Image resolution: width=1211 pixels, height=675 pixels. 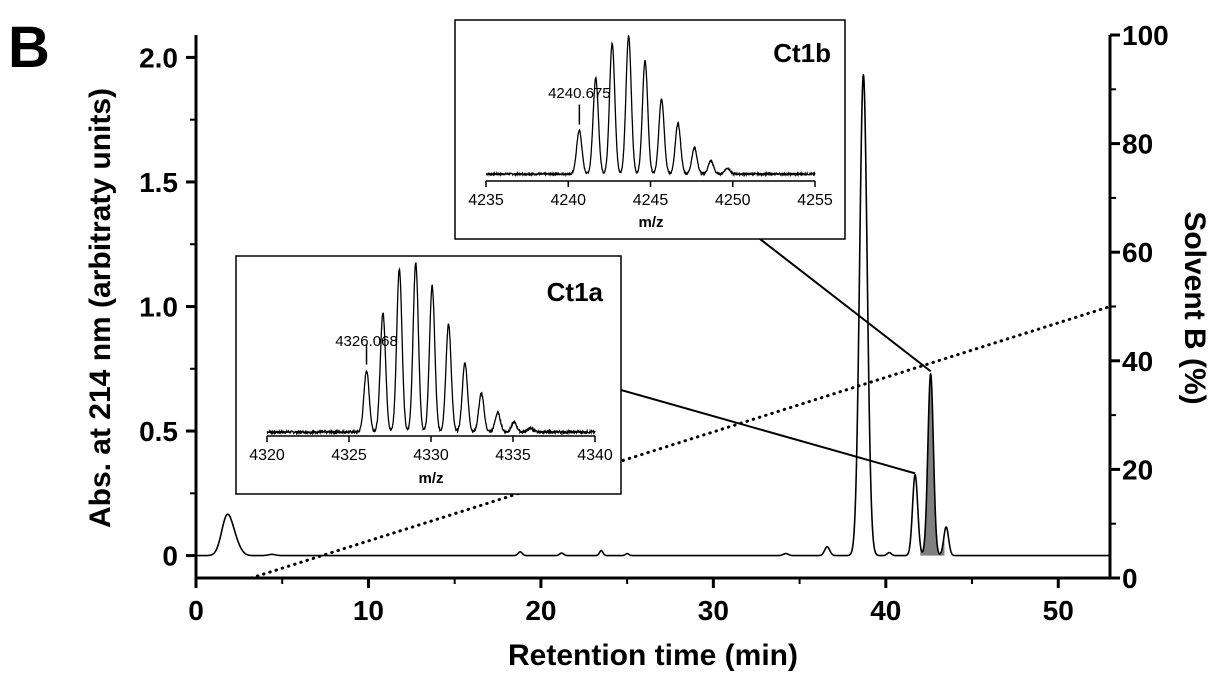 What do you see at coordinates (713, 610) in the screenshot?
I see `x-tick-label: 30` at bounding box center [713, 610].